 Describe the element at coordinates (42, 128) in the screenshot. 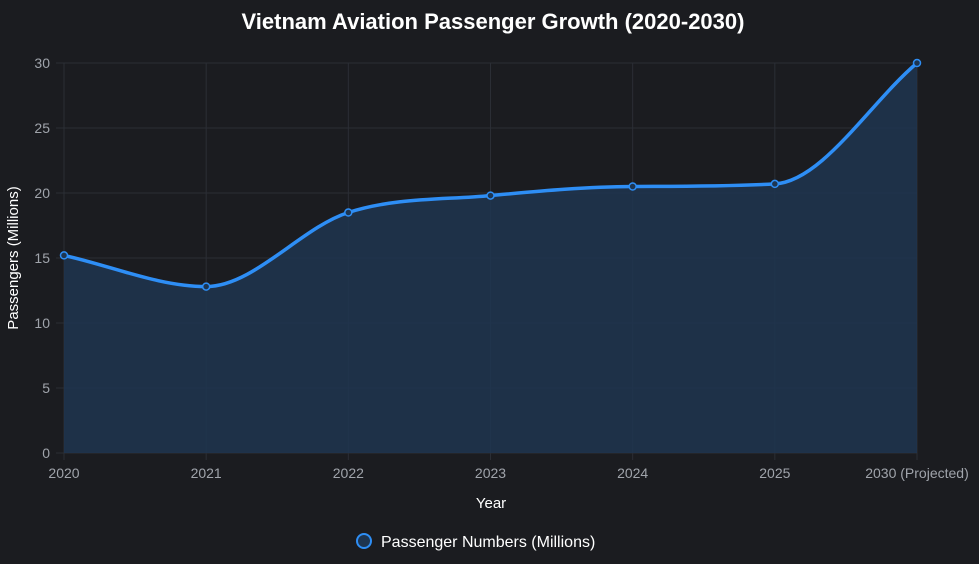

I see `y-tick-label: 25` at that location.